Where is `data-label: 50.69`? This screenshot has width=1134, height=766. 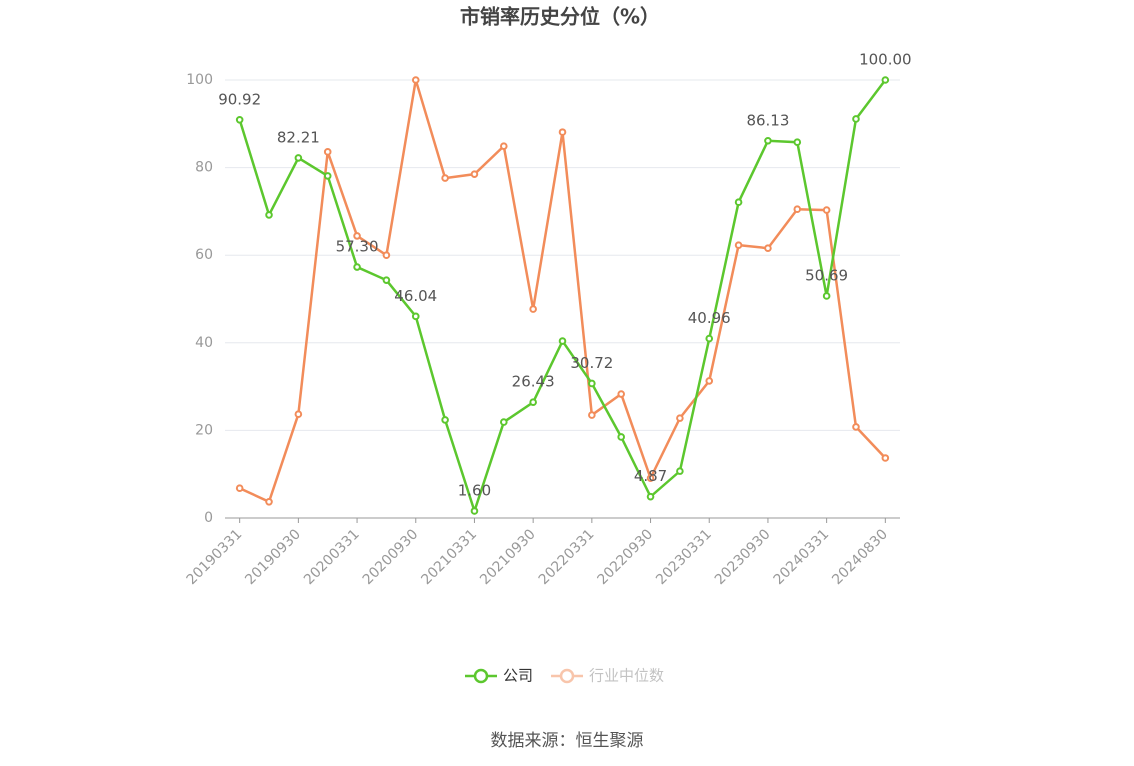
data-label: 50.69 is located at coordinates (826, 275).